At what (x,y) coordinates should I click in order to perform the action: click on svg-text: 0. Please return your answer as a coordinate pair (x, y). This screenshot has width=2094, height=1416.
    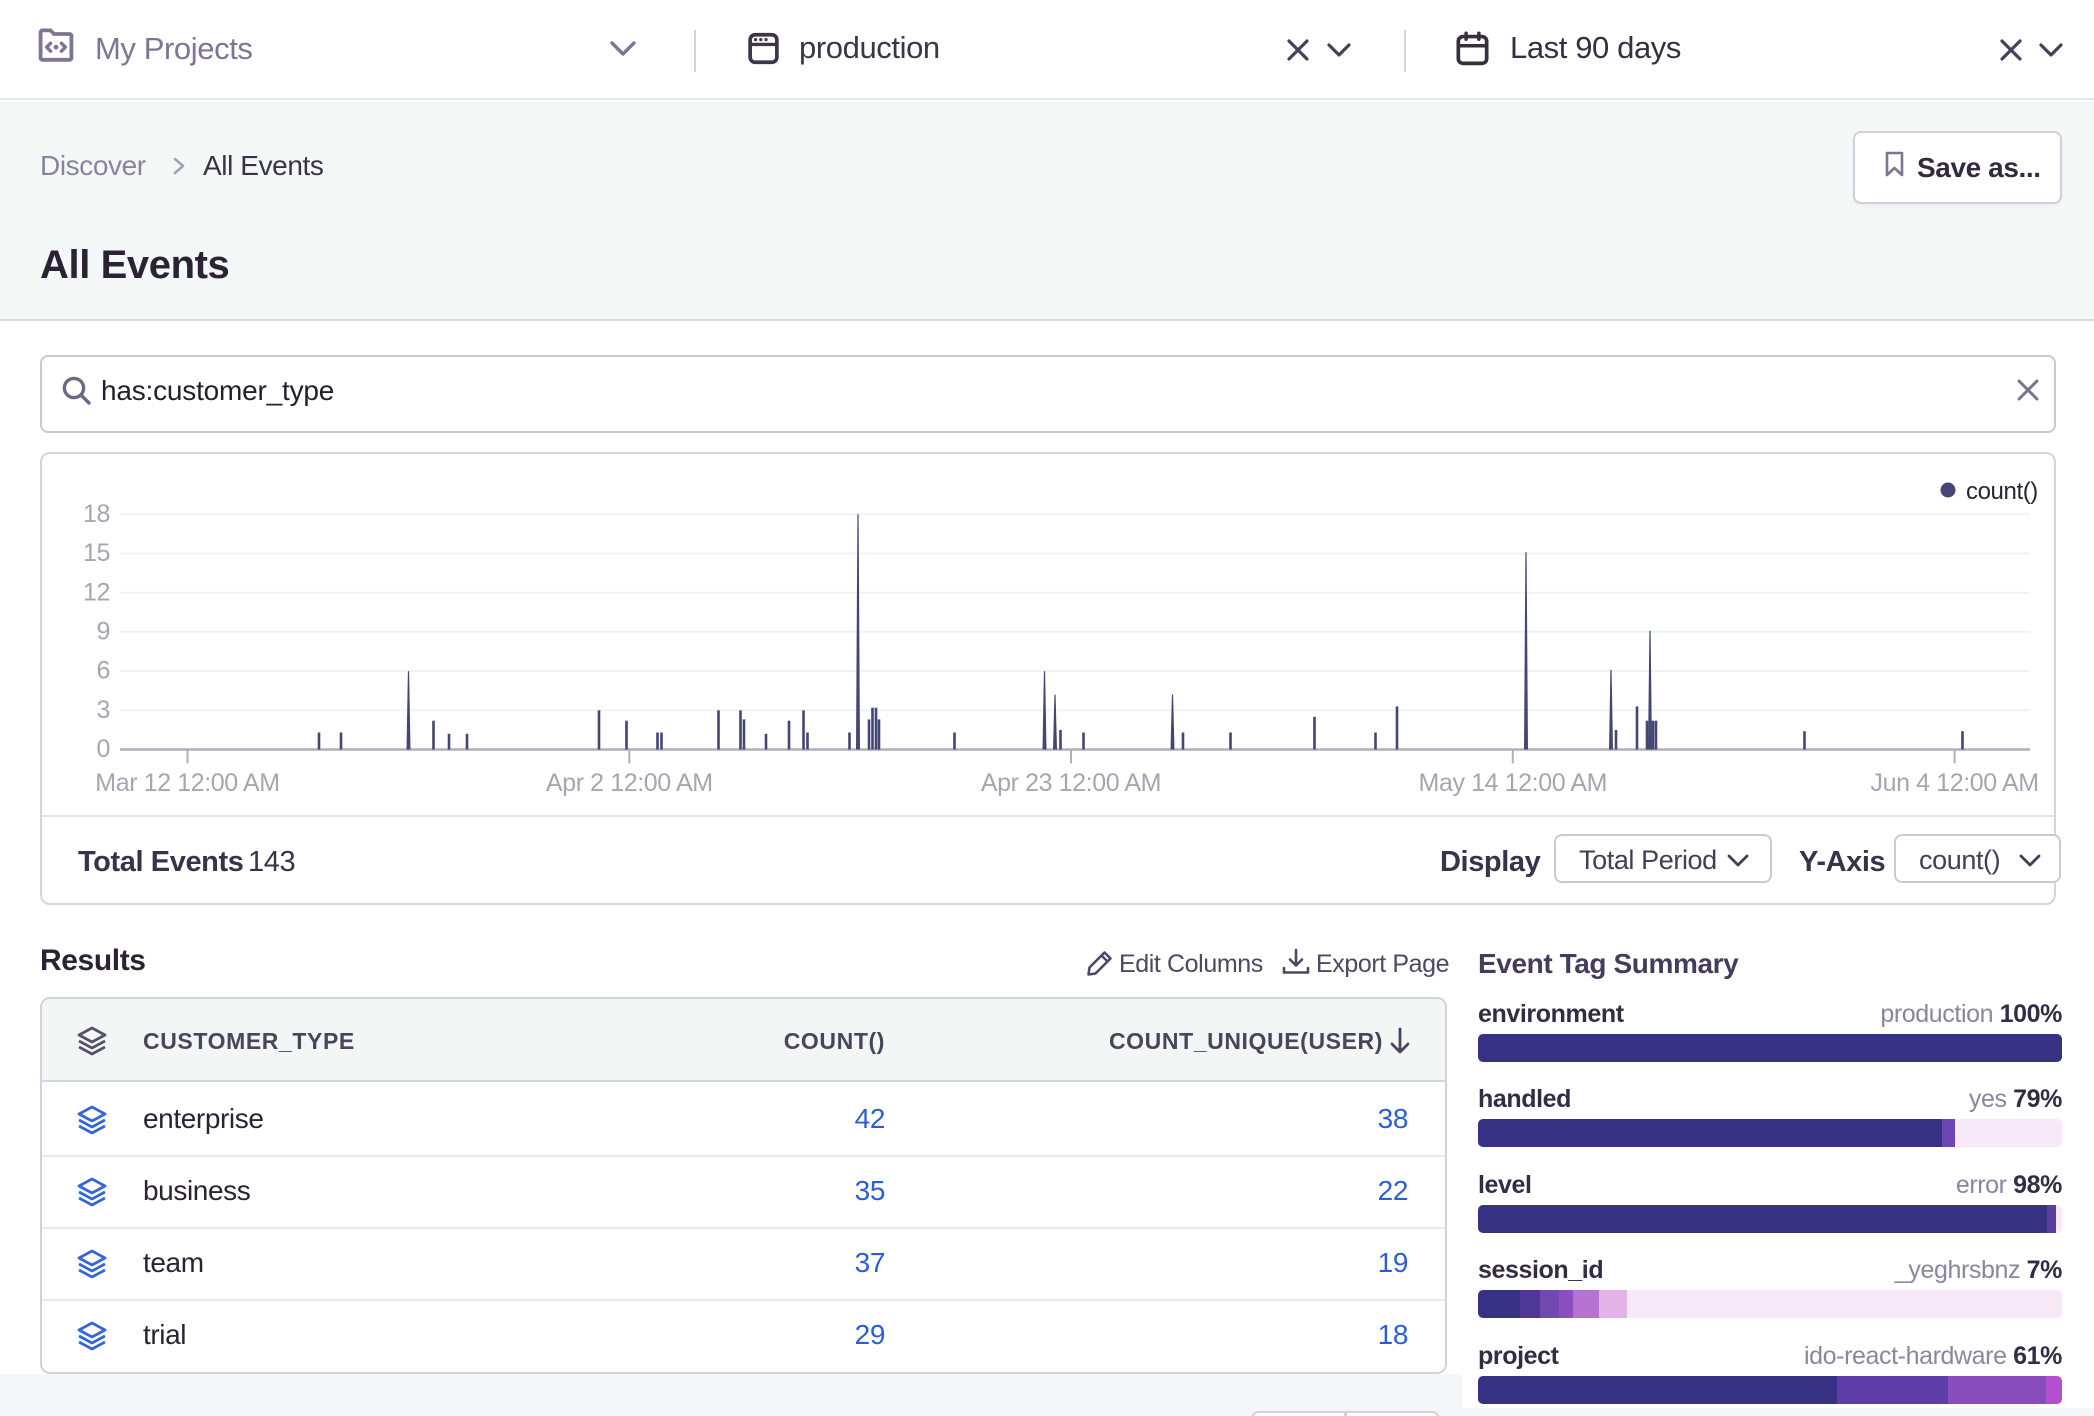
    Looking at the image, I should click on (103, 749).